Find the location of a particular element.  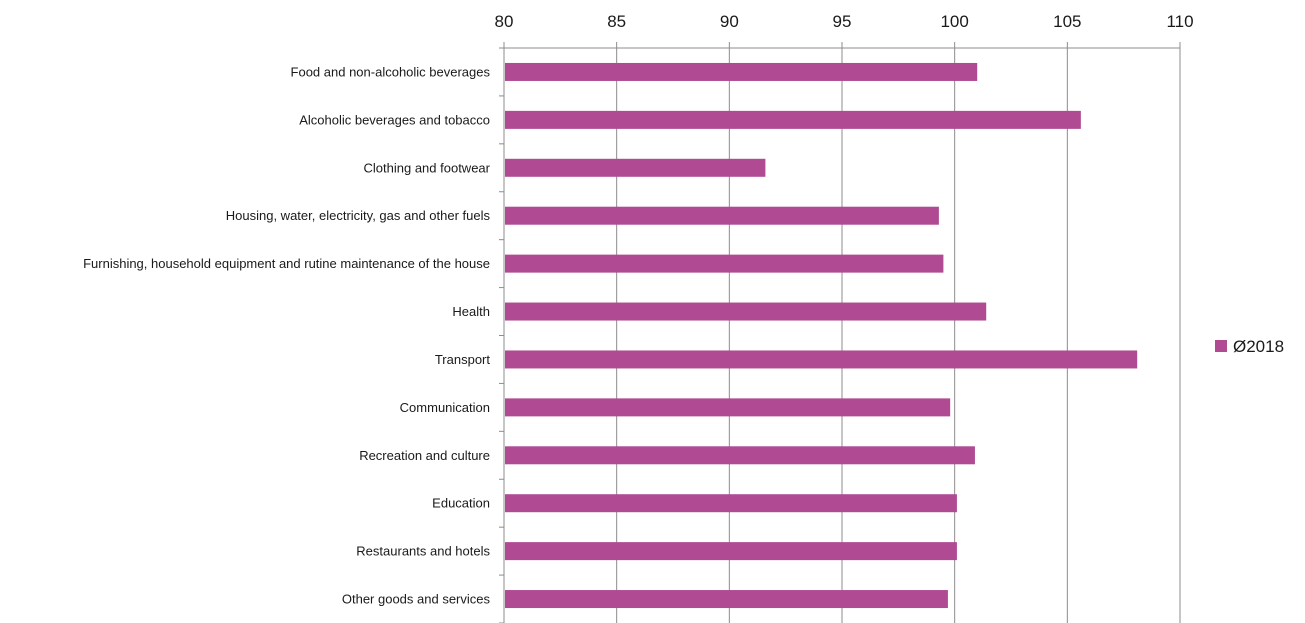

x-tick-label-80: 80 is located at coordinates (504, 21).